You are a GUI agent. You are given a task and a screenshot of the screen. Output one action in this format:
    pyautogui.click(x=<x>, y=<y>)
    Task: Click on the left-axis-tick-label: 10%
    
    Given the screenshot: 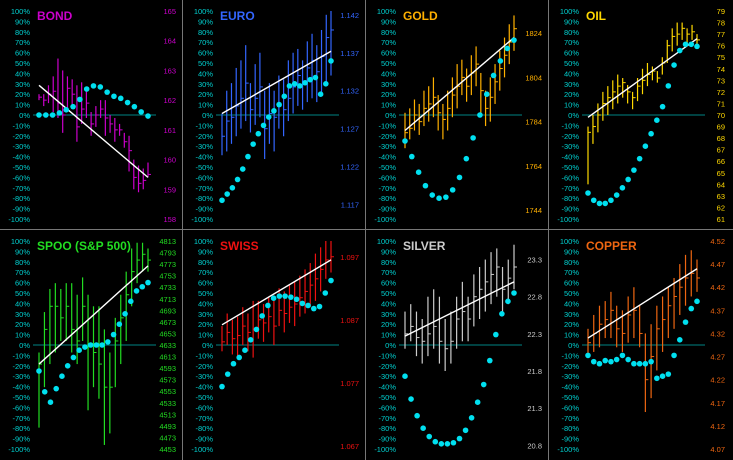 What is the action you would take?
    pyautogui.click(x=571, y=105)
    